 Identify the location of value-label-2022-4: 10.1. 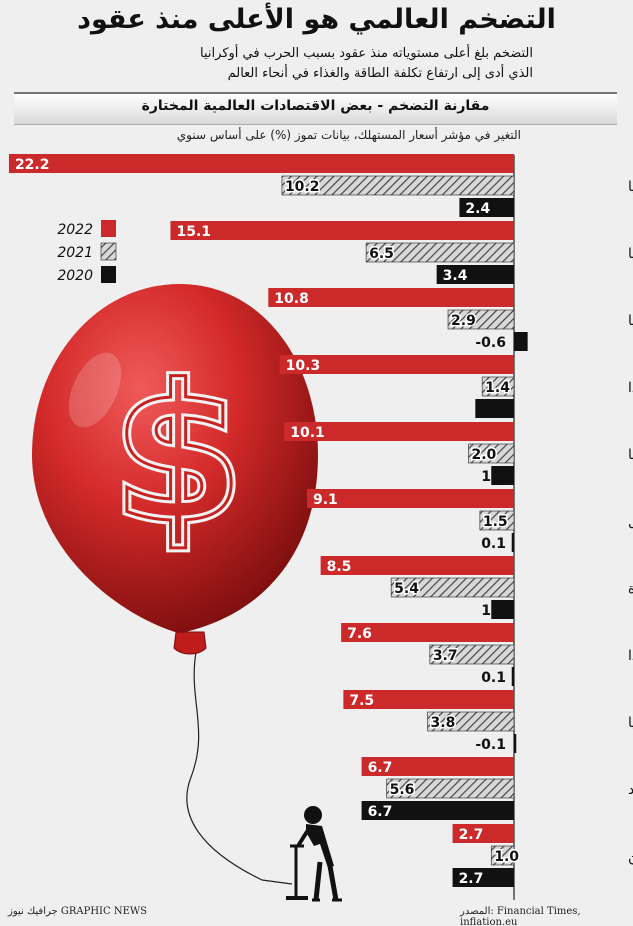
(307, 433).